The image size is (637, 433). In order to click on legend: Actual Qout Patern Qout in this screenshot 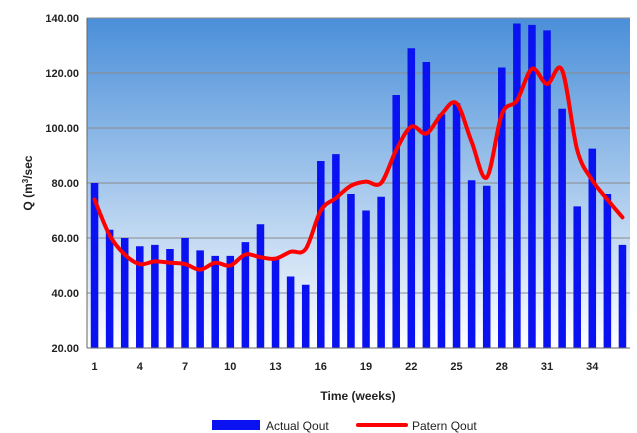, I will do `click(344, 426)`.